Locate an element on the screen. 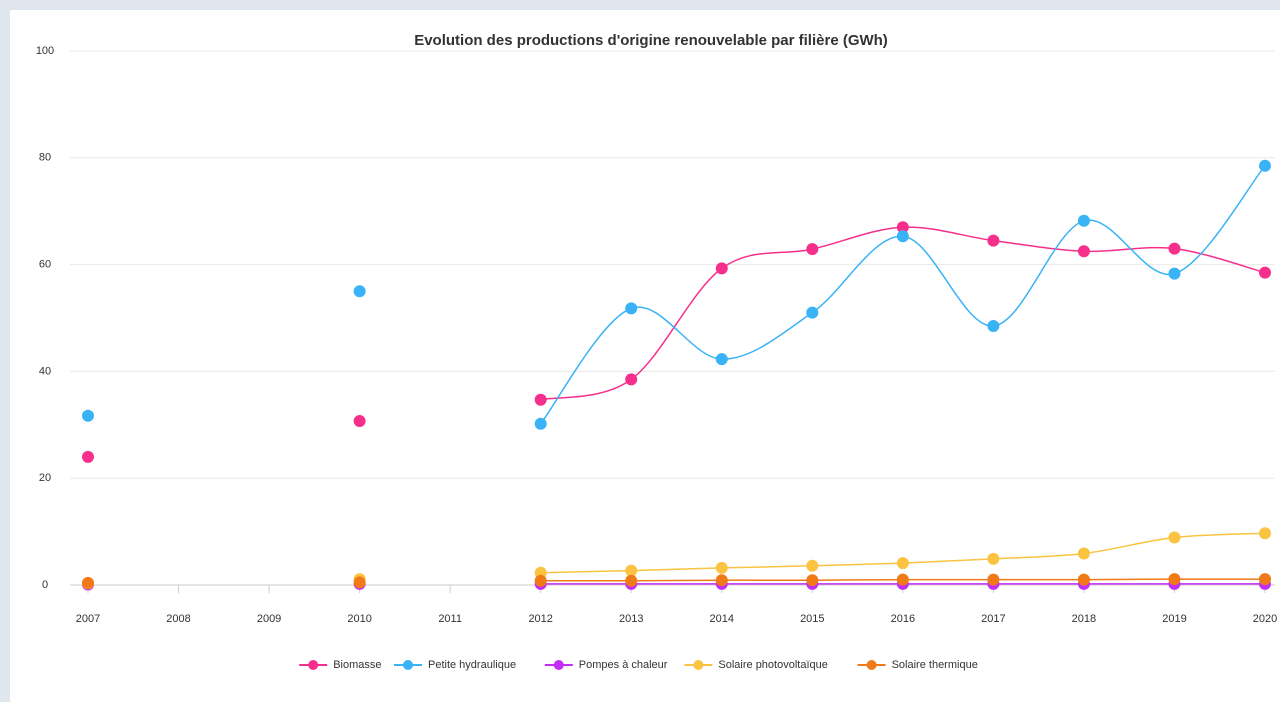 The width and height of the screenshot is (1280, 702). x-tick-label: 2014 is located at coordinates (722, 619).